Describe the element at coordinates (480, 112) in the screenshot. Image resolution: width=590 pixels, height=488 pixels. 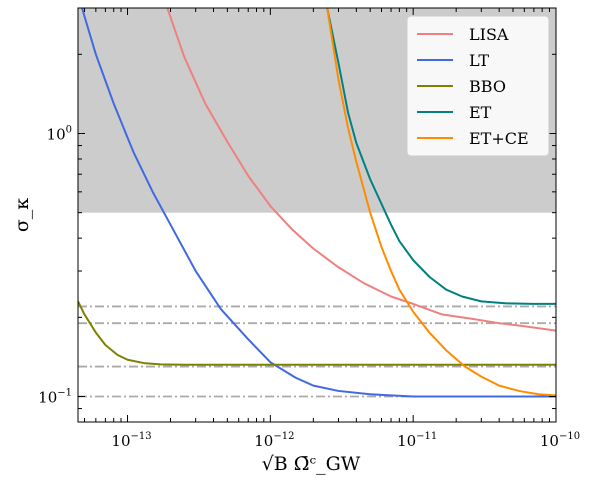
I see `legend-label: ET` at that location.